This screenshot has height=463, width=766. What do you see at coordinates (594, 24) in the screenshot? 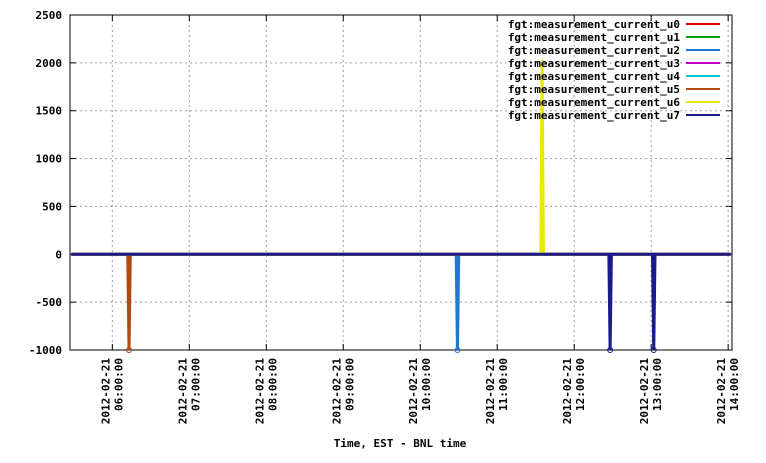
I see `legend-label: fgt:measurement_current_u0` at bounding box center [594, 24].